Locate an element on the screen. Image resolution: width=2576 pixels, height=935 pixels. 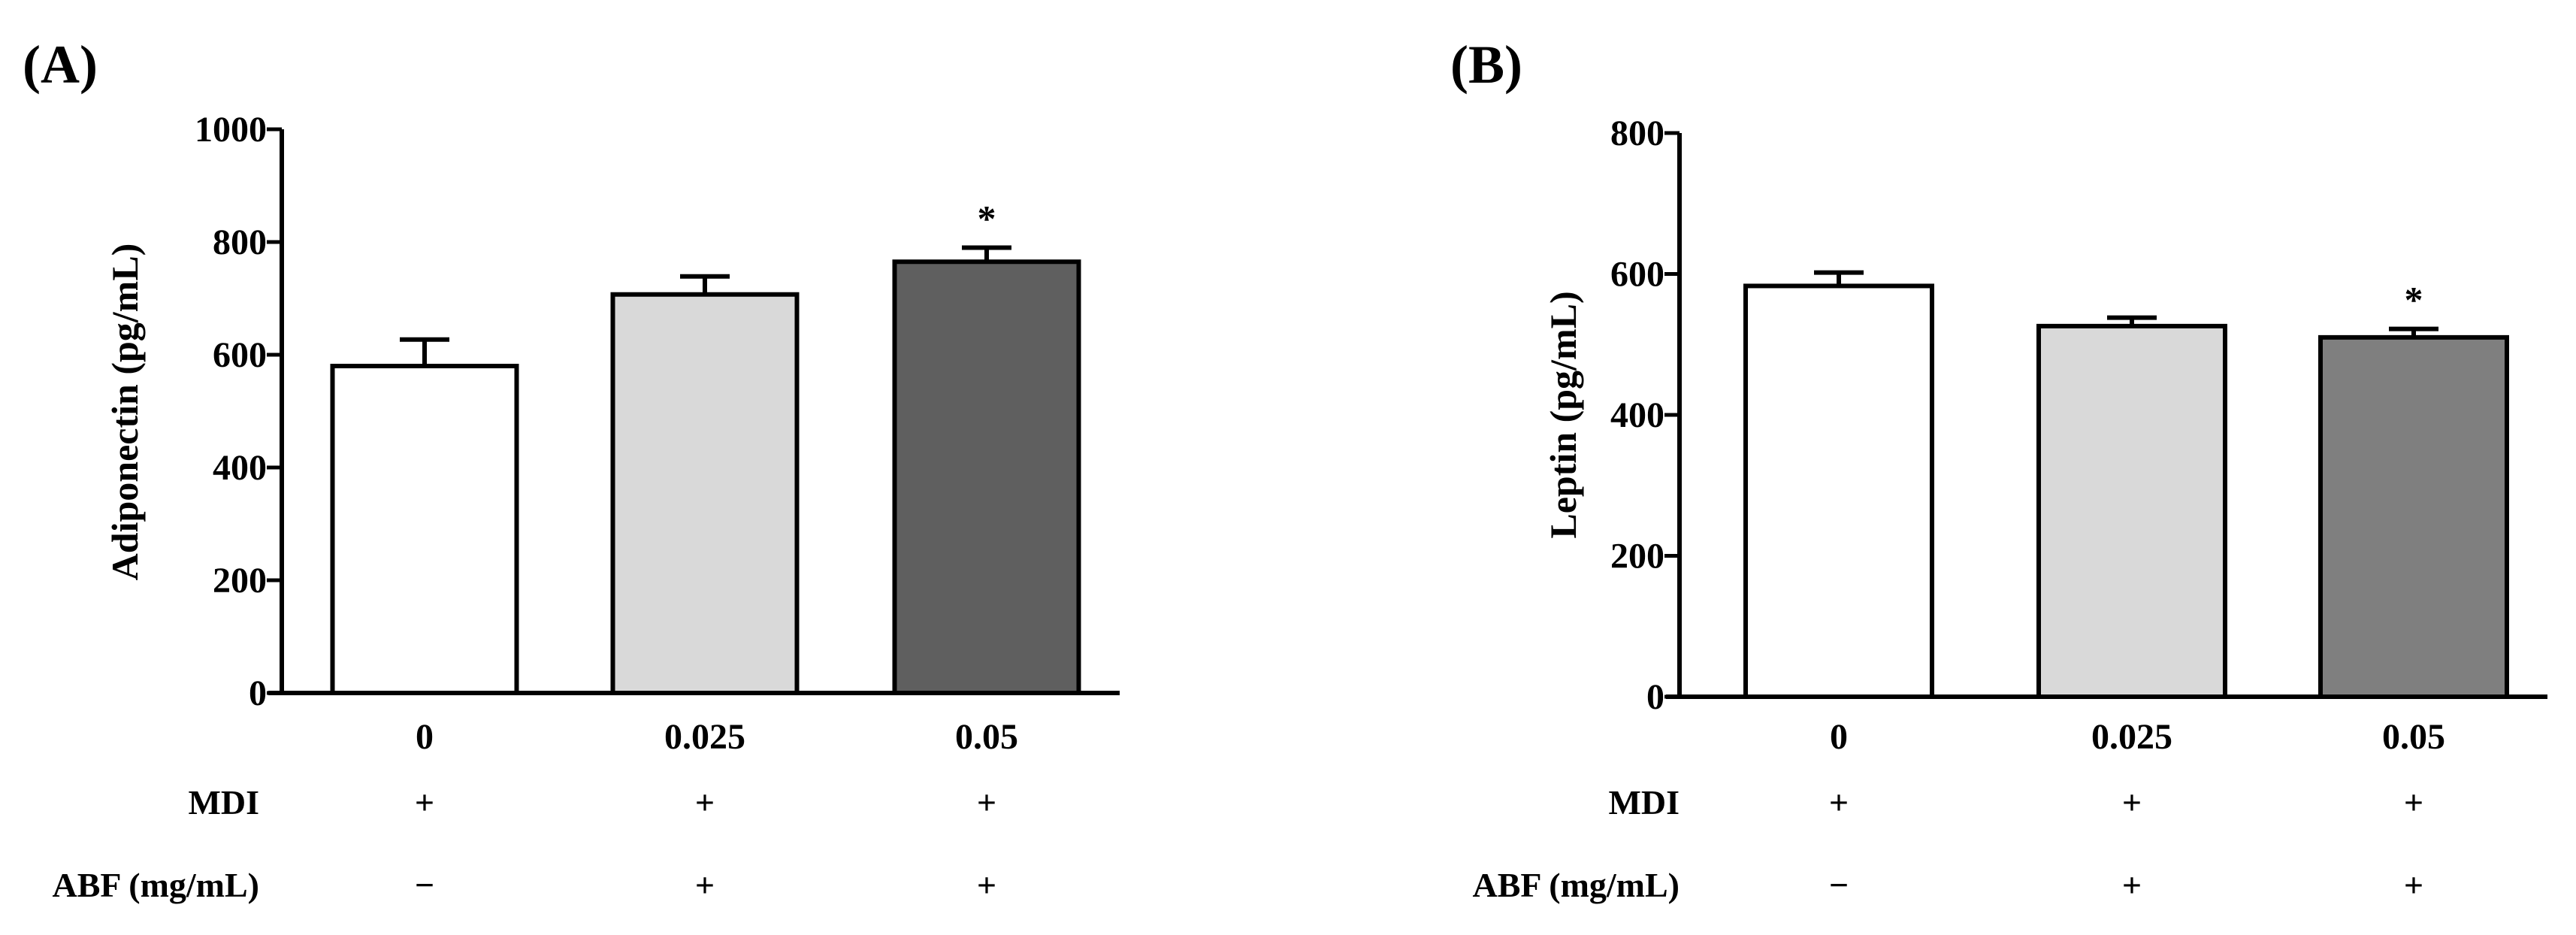
y-axis-title: Leptin (pg/mL) is located at coordinates (1563, 414).